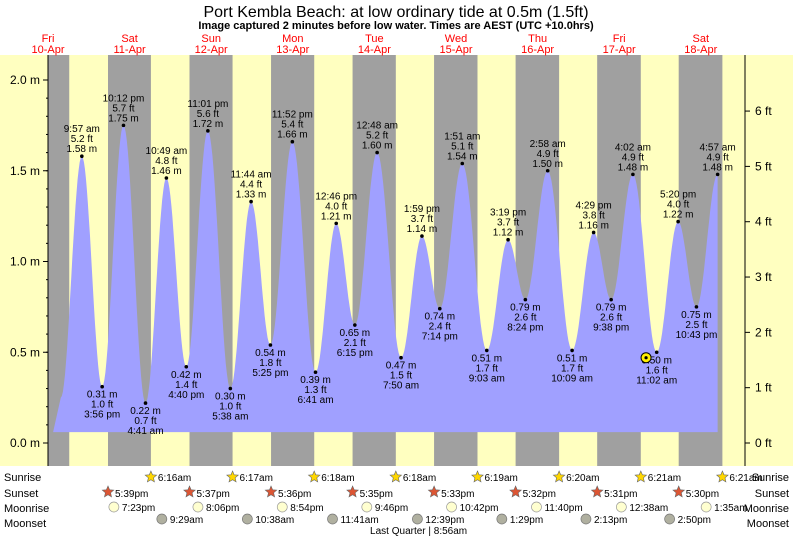 This screenshot has width=793, height=539. What do you see at coordinates (646, 358) in the screenshot?
I see `current-tide-center` at bounding box center [646, 358].